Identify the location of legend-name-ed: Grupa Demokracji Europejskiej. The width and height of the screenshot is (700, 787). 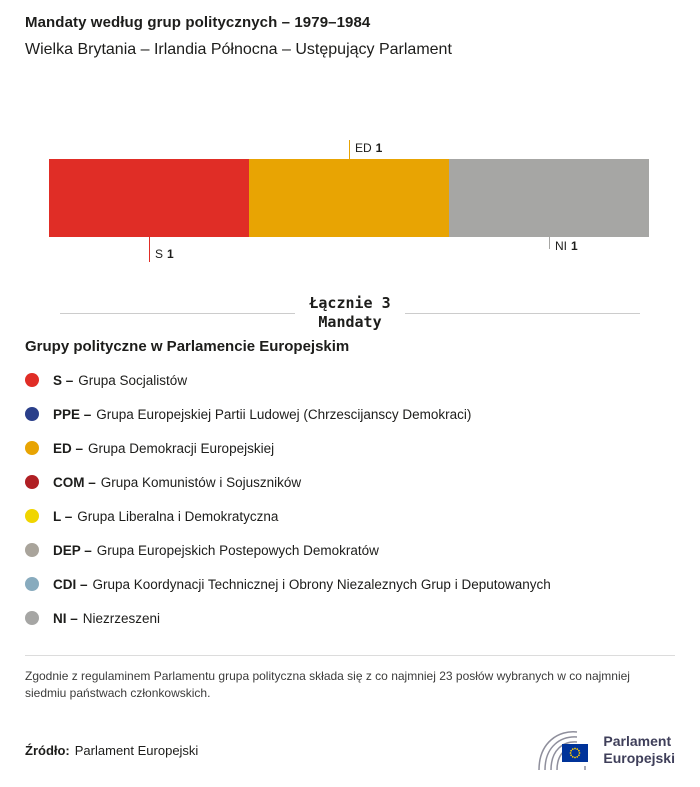
(181, 448).